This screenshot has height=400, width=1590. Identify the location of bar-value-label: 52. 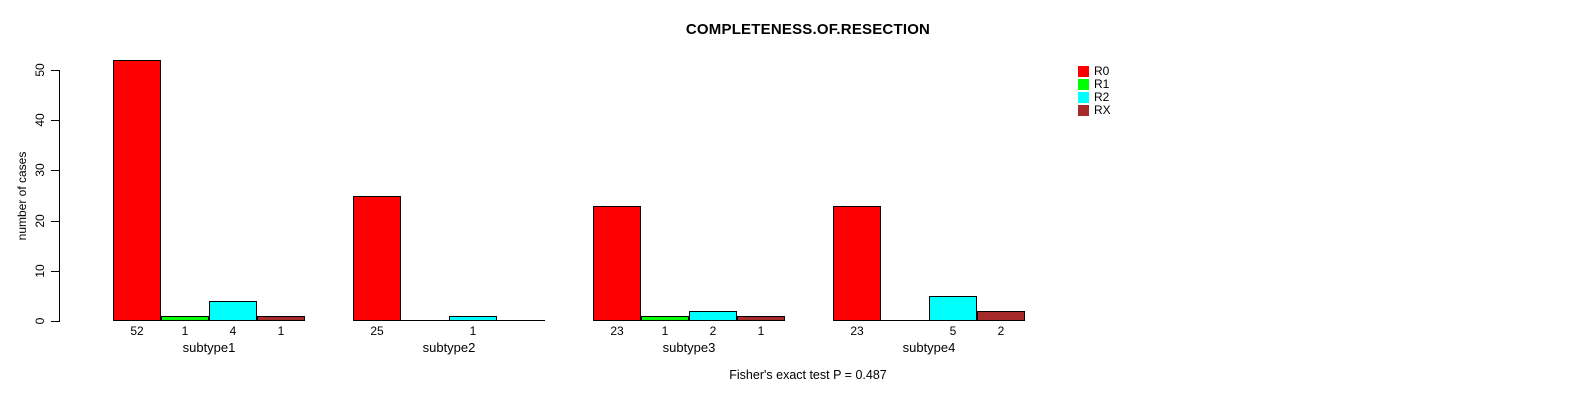
(137, 331).